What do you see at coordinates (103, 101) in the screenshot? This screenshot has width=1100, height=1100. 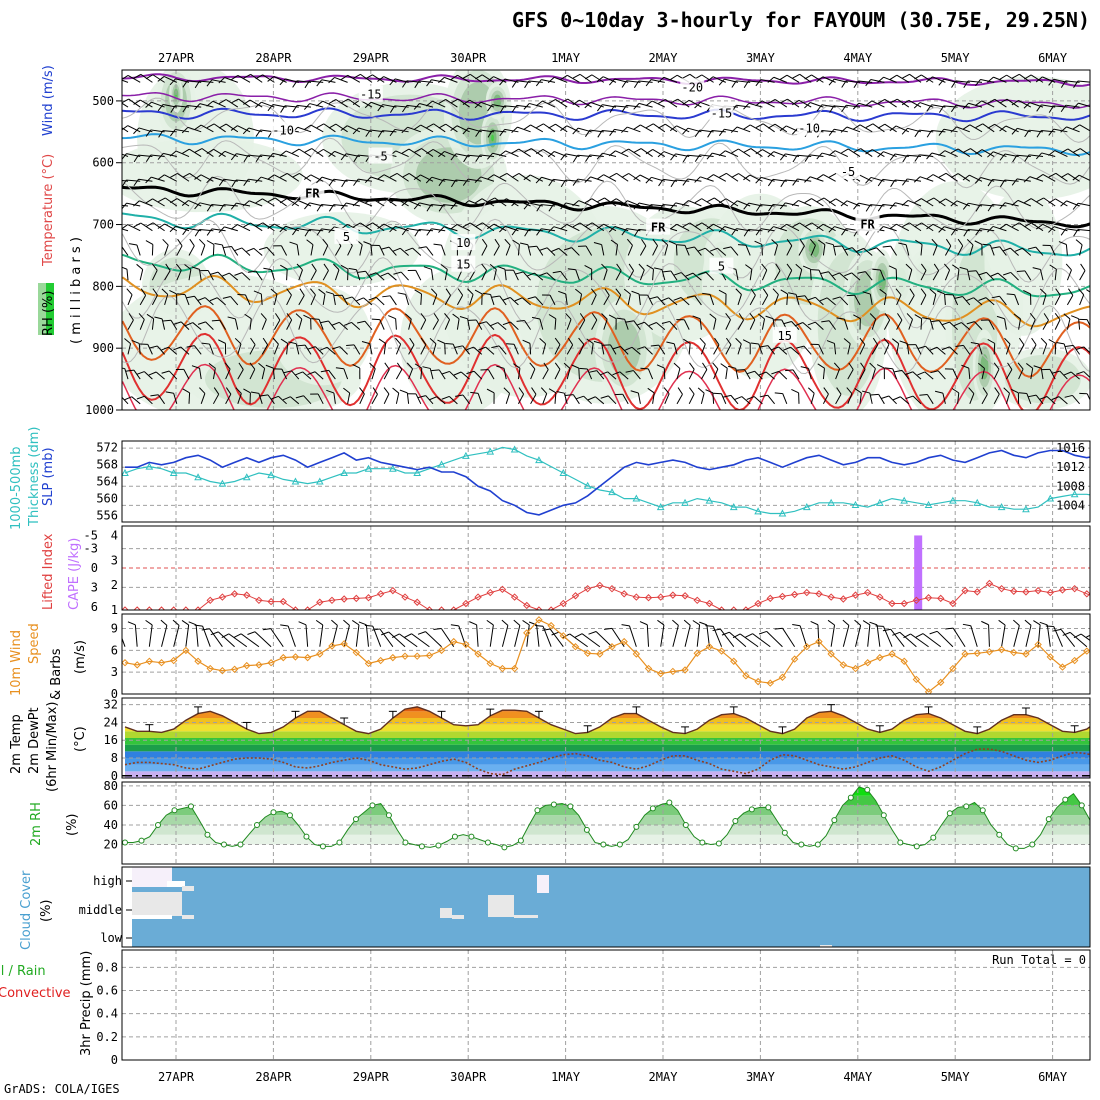 I see `pressure-tick-label: 500` at bounding box center [103, 101].